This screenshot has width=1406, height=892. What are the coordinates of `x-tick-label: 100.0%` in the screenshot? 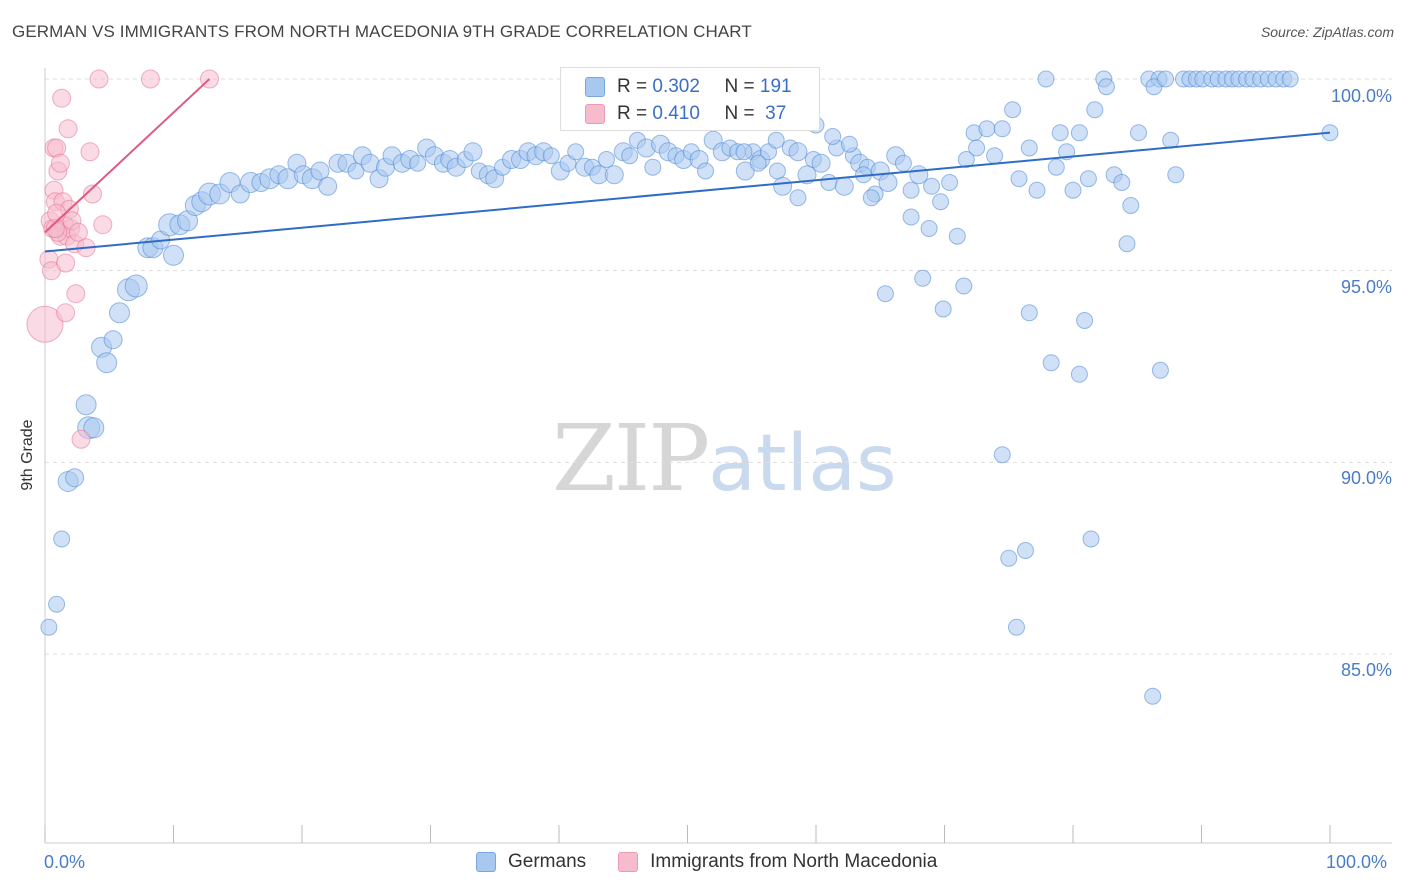 It's located at (1357, 862).